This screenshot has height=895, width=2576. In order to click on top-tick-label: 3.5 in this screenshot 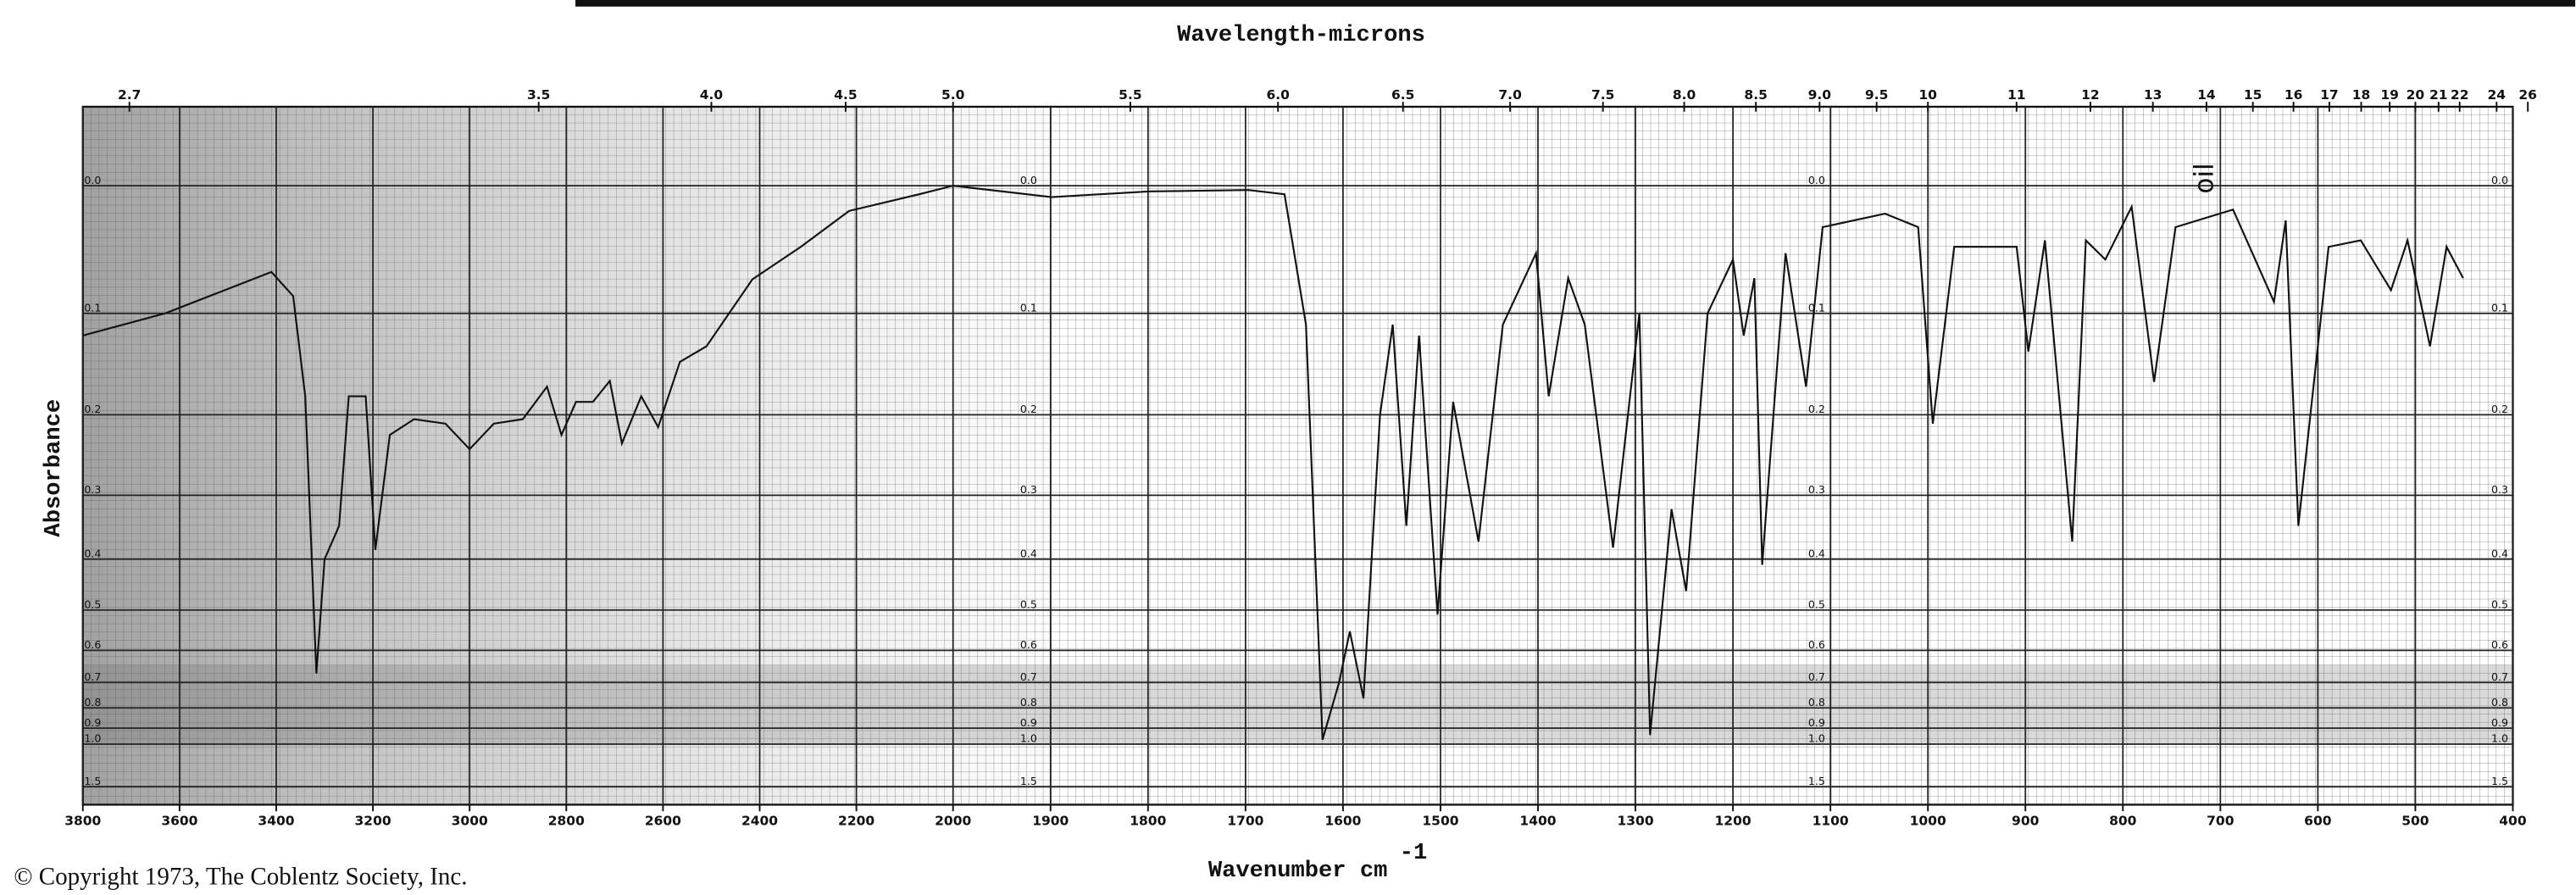, I will do `click(538, 95)`.